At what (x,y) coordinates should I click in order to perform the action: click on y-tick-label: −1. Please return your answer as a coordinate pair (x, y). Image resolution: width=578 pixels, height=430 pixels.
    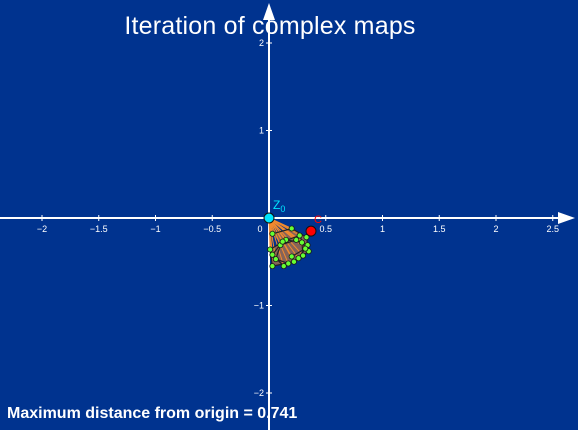
    Looking at the image, I should click on (259, 306).